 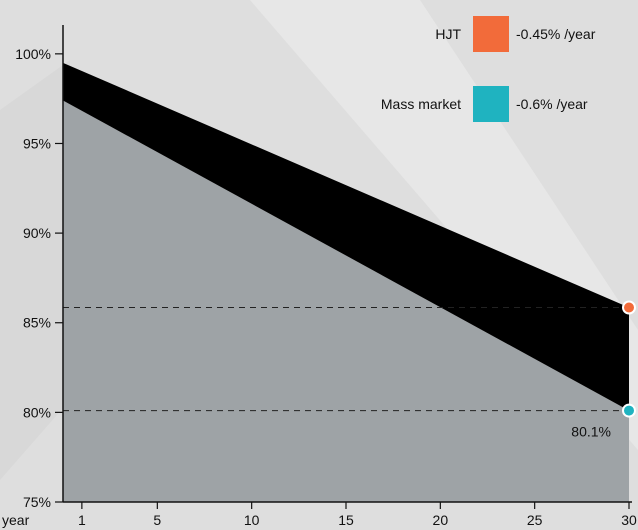 What do you see at coordinates (37, 143) in the screenshot?
I see `y-tick-label: 95%` at bounding box center [37, 143].